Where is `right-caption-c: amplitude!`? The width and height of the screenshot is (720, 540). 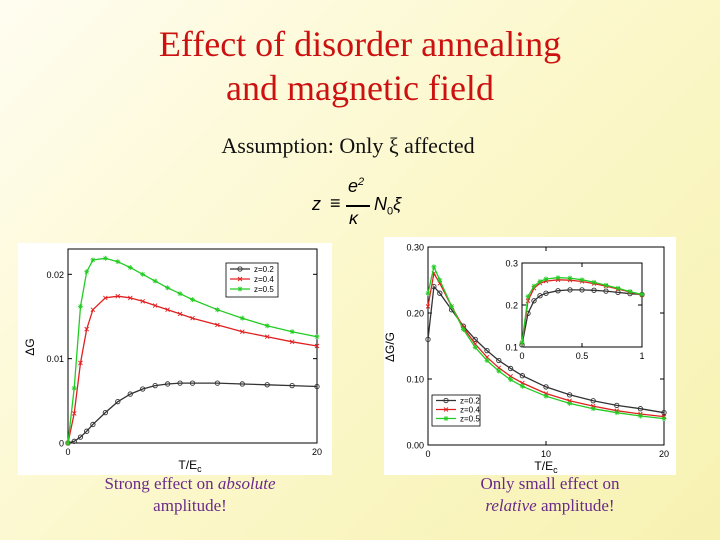 right-caption-c: amplitude! is located at coordinates (575, 505).